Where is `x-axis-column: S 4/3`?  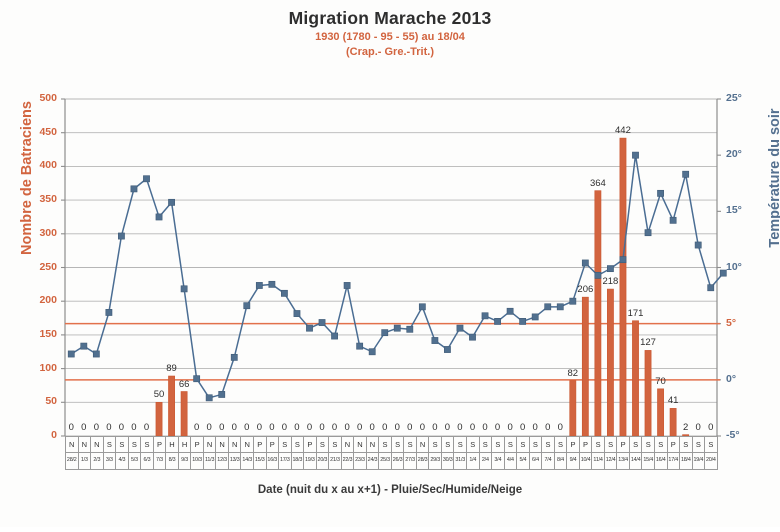
x-axis-column: S 4/3 is located at coordinates (122, 453).